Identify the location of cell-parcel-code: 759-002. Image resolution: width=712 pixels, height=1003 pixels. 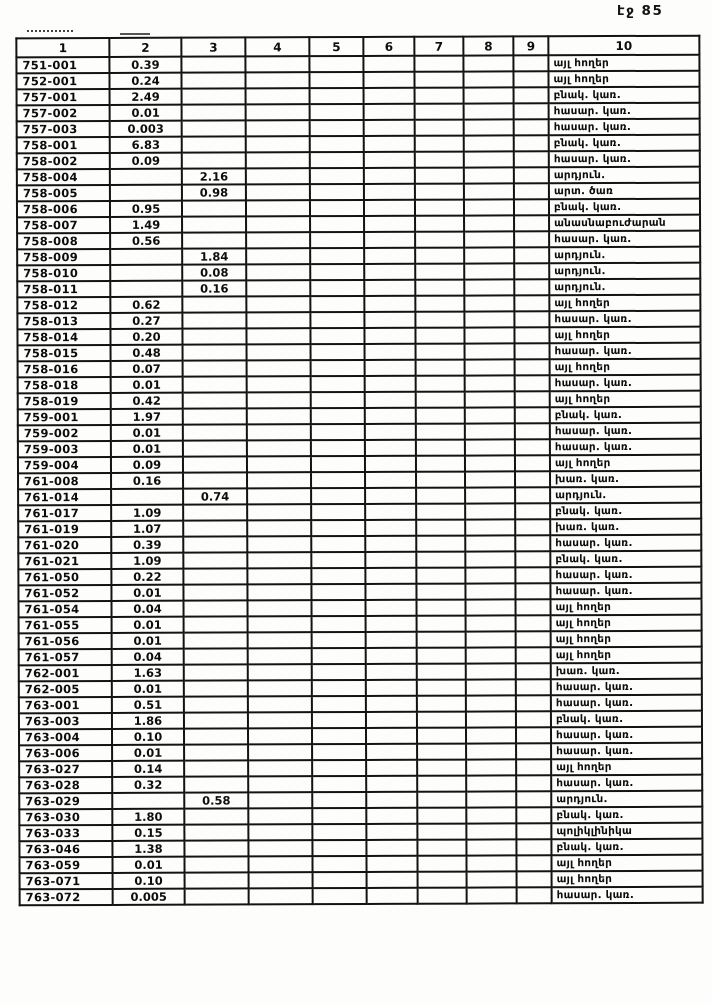
(64, 433).